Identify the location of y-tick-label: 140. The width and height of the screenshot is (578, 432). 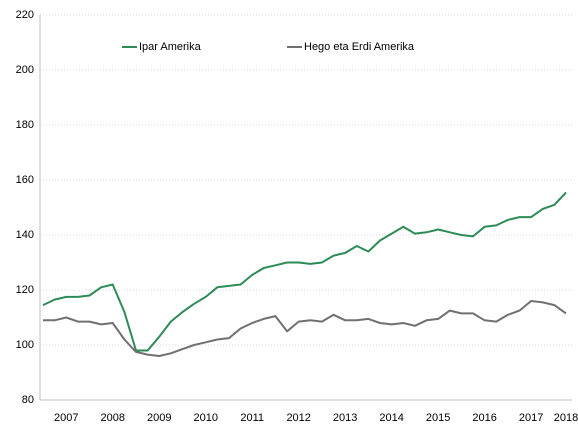
(25, 235).